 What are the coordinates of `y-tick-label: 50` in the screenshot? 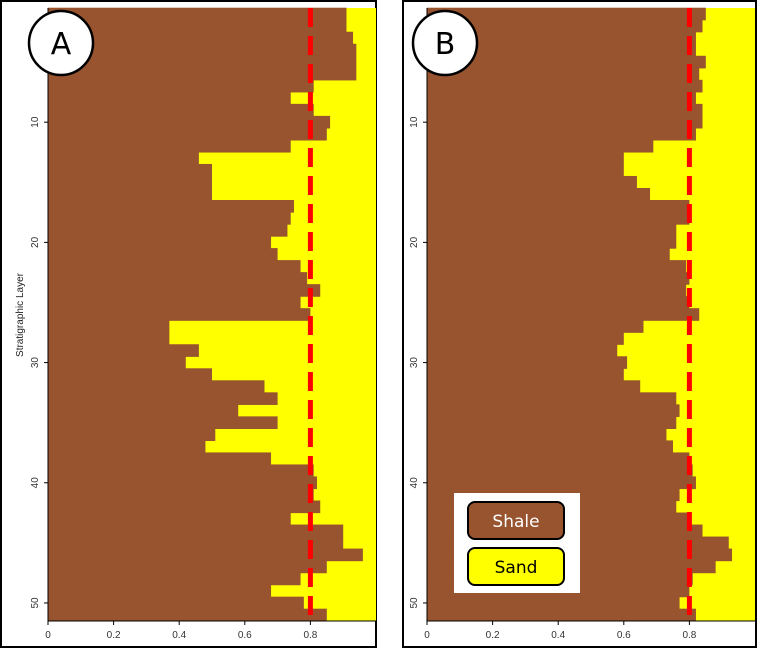 It's located at (35, 603).